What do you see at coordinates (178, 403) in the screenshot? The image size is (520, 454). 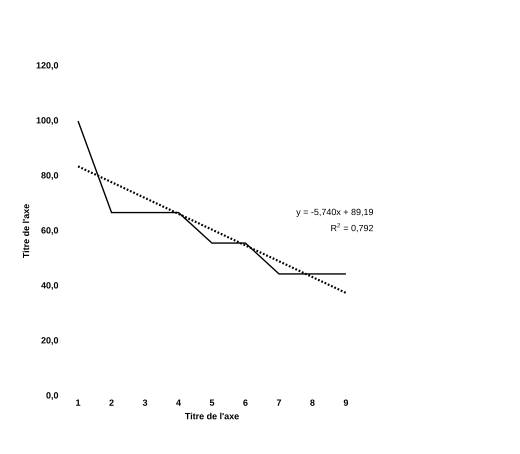 I see `x-tick-label: 4` at bounding box center [178, 403].